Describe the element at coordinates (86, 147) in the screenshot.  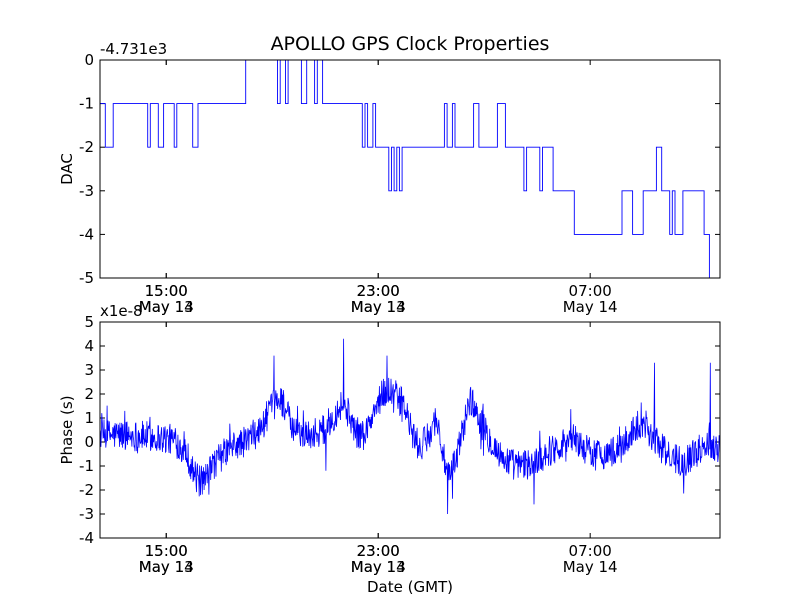
I see `dac-y-tick-label: -2` at that location.